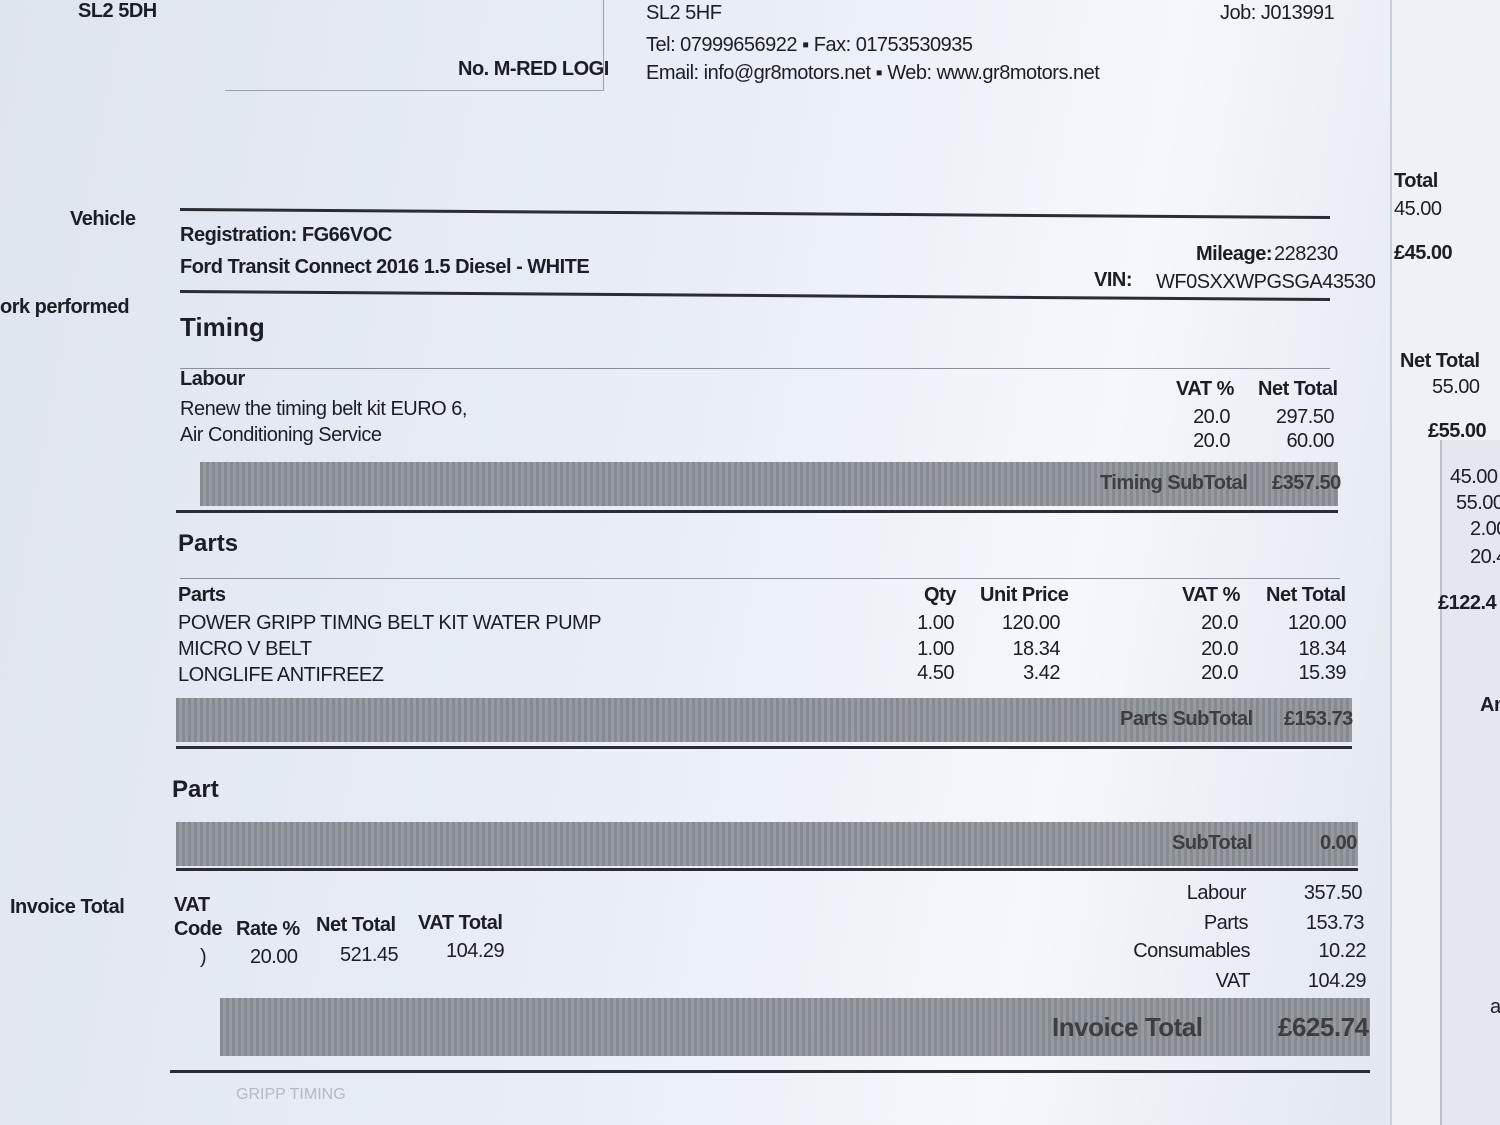 Image resolution: width=1500 pixels, height=1125 pixels. What do you see at coordinates (281, 675) in the screenshot?
I see `part-desc: LONGLIFE ANTIFREEZ` at bounding box center [281, 675].